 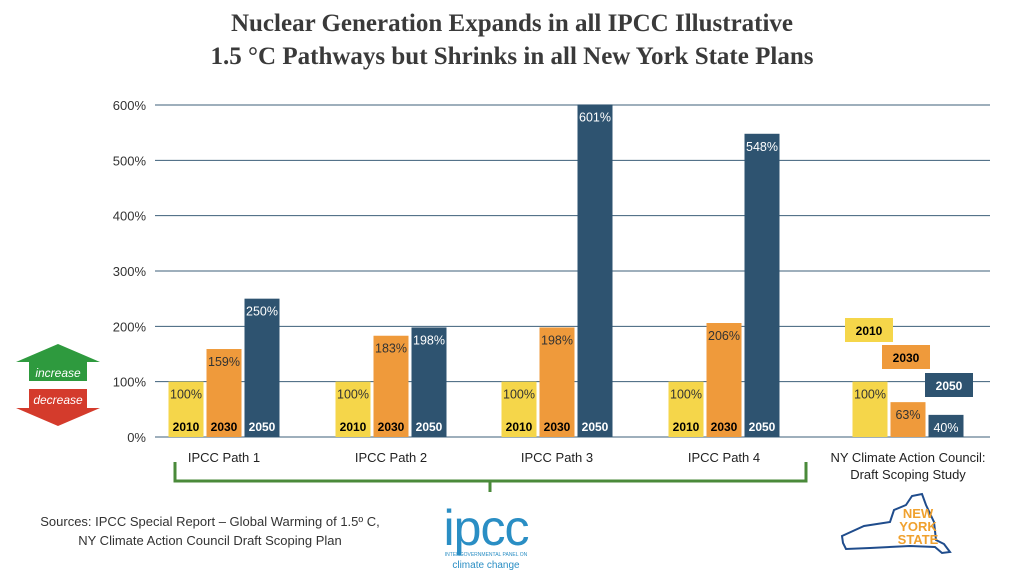 What do you see at coordinates (762, 147) in the screenshot?
I see `bar-value-label: 548%` at bounding box center [762, 147].